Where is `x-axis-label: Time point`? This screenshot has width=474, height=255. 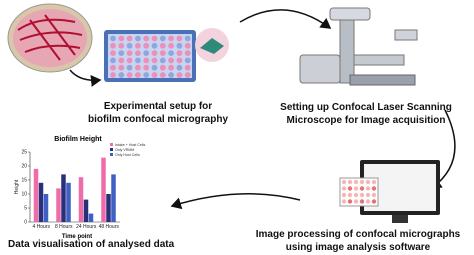 x-axis-label: Time point is located at coordinates (77, 237).